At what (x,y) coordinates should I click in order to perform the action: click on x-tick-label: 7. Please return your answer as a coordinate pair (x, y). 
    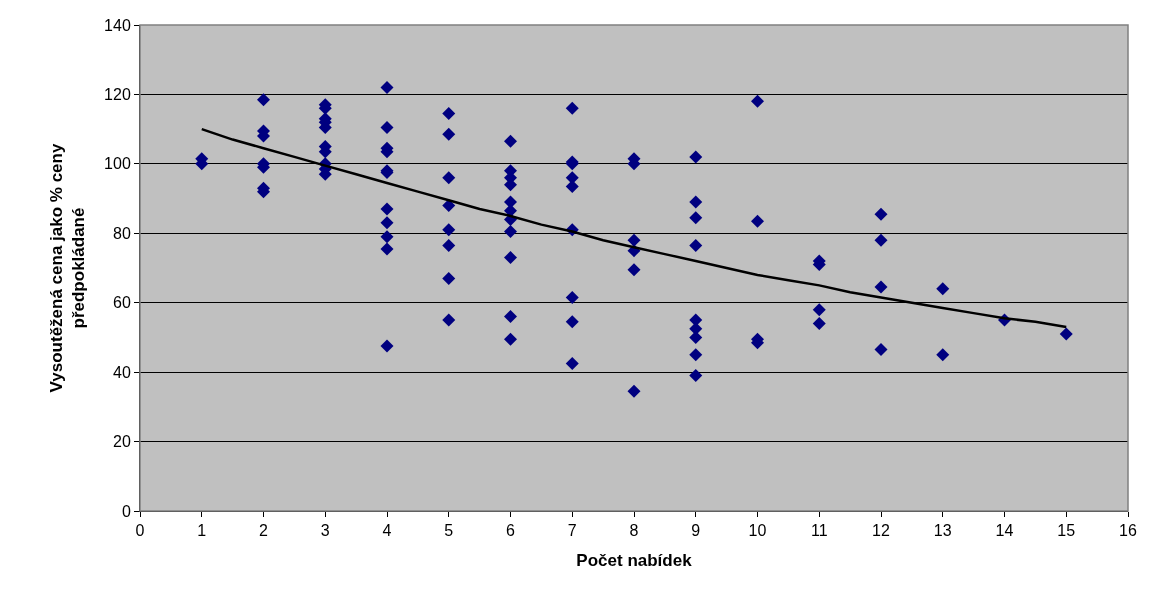
    Looking at the image, I should click on (572, 531).